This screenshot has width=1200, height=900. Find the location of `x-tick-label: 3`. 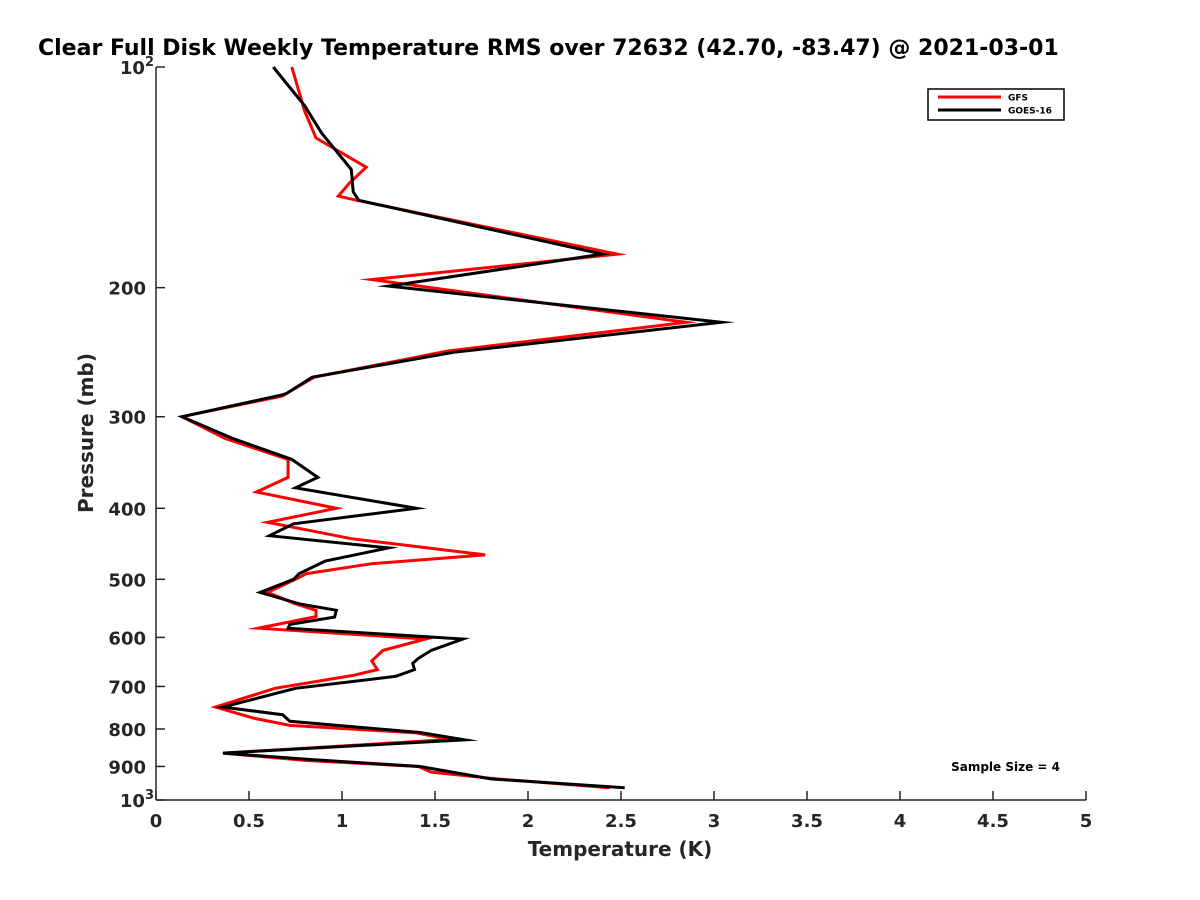

x-tick-label: 3 is located at coordinates (714, 821).